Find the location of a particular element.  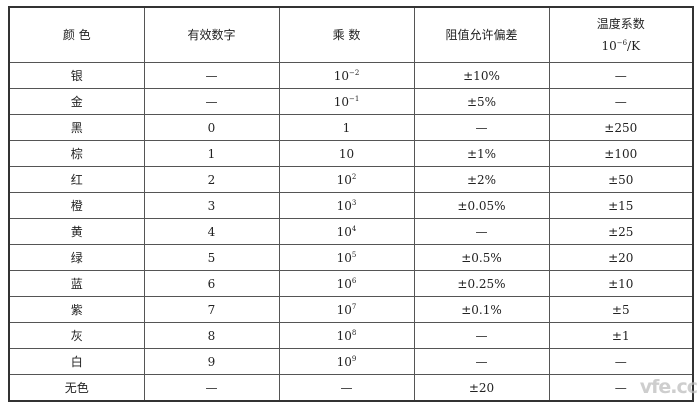

table-row: 金 —10−1 ±5% — is located at coordinates (351, 101).